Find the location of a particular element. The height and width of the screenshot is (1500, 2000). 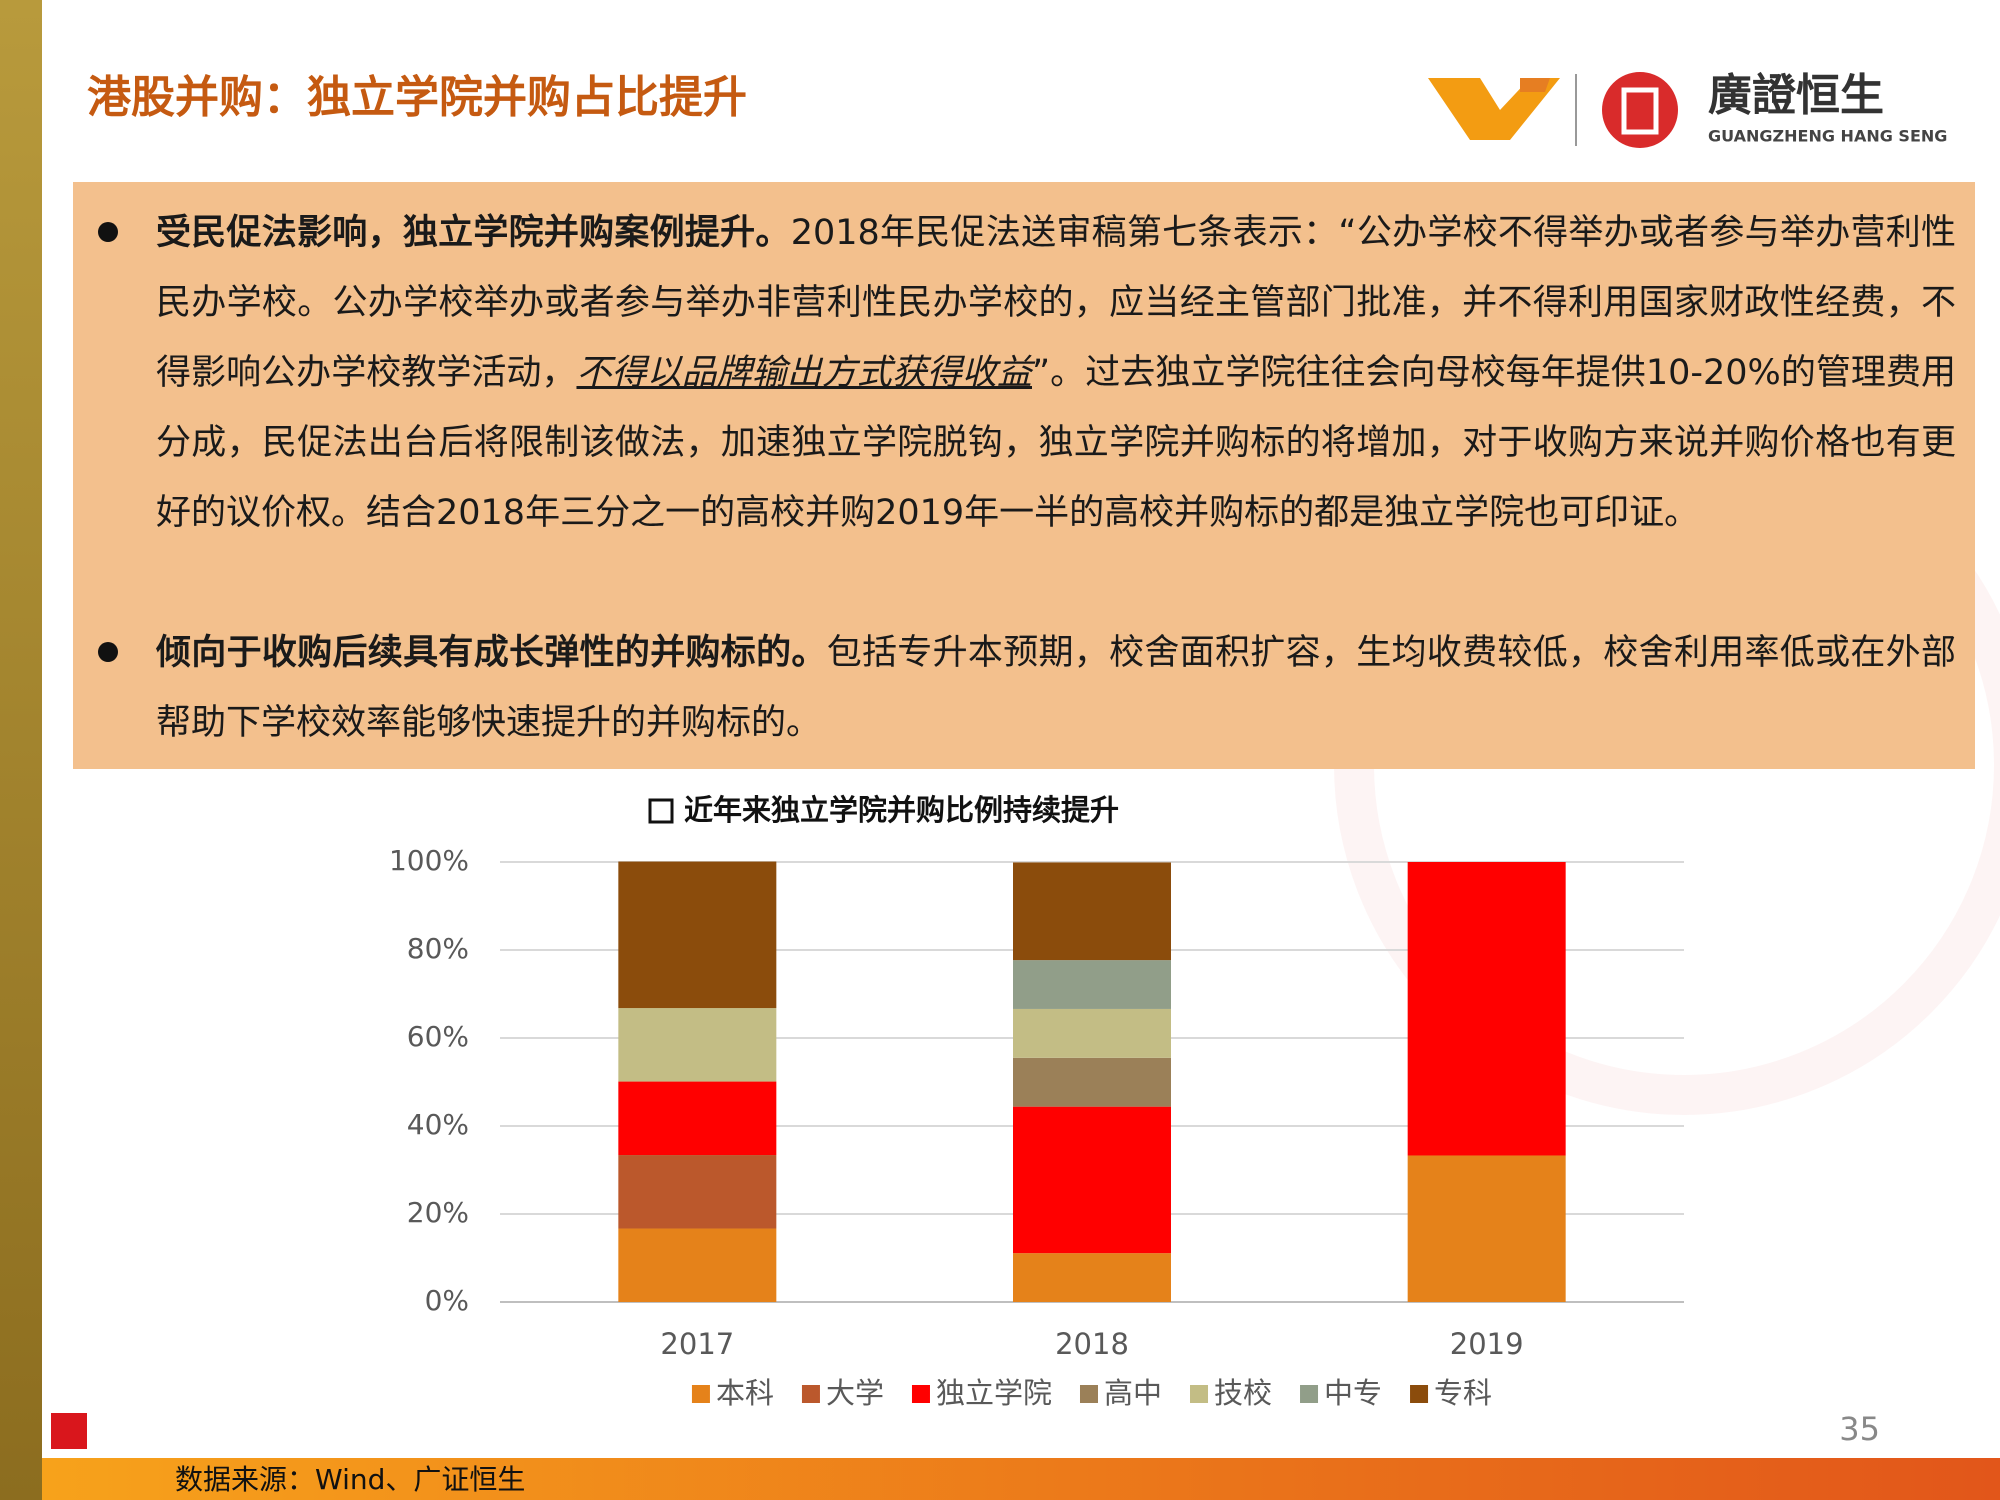

legend-label: 大学 is located at coordinates (855, 1393).